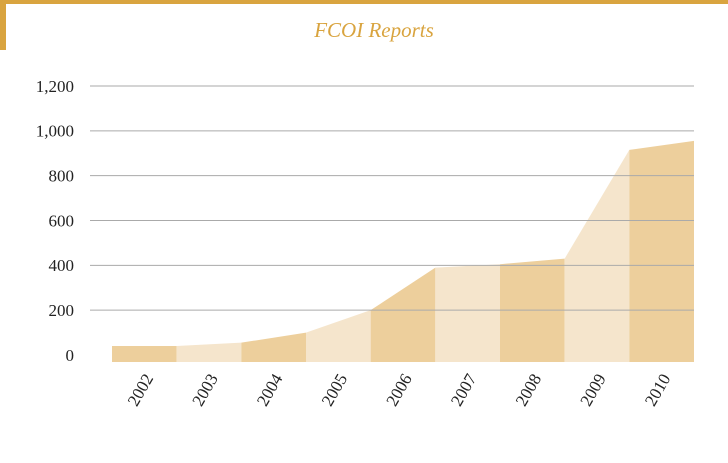 The height and width of the screenshot is (463, 728). Describe the element at coordinates (70, 355) in the screenshot. I see `y-tick-label: 0` at that location.